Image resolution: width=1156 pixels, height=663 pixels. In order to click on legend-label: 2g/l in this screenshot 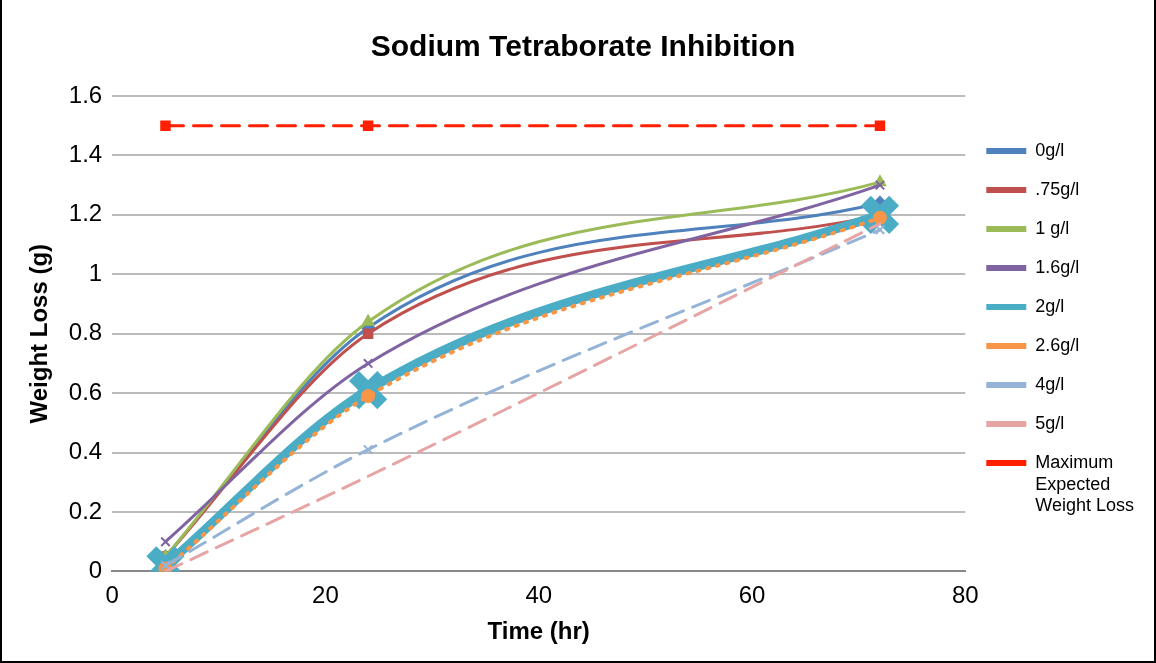, I will do `click(1050, 306)`.